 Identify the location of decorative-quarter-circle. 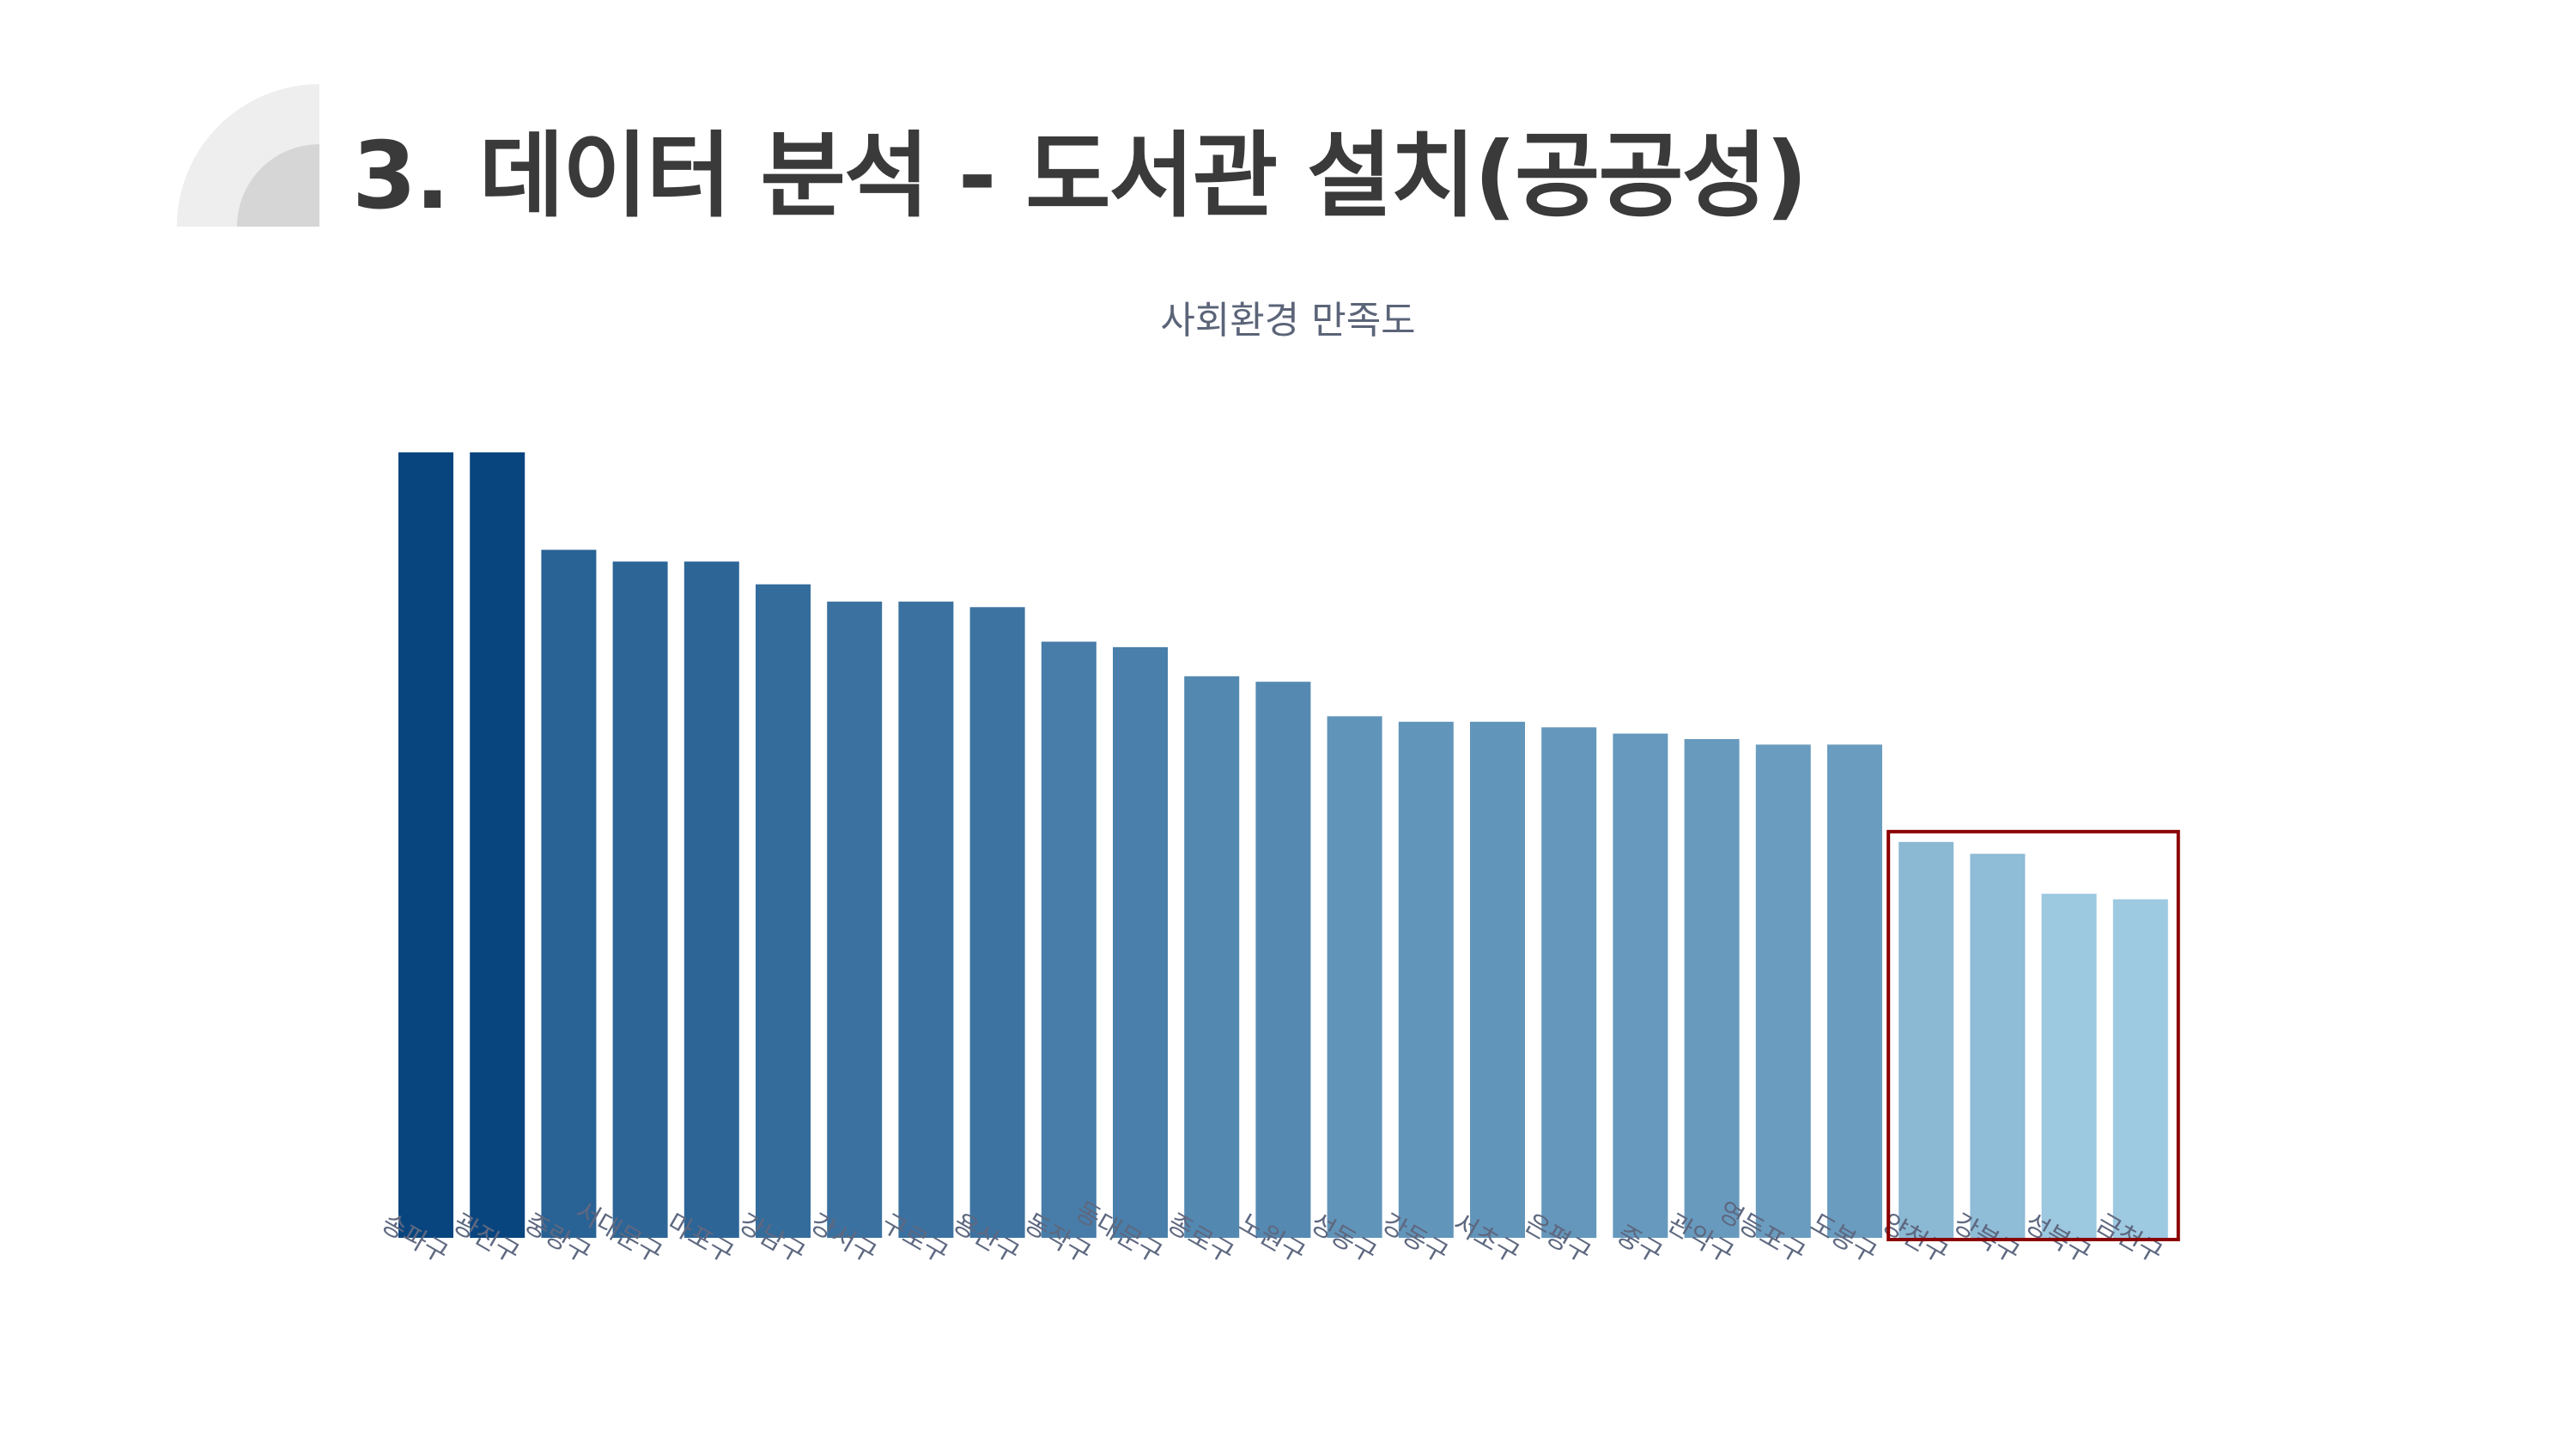
(248, 155).